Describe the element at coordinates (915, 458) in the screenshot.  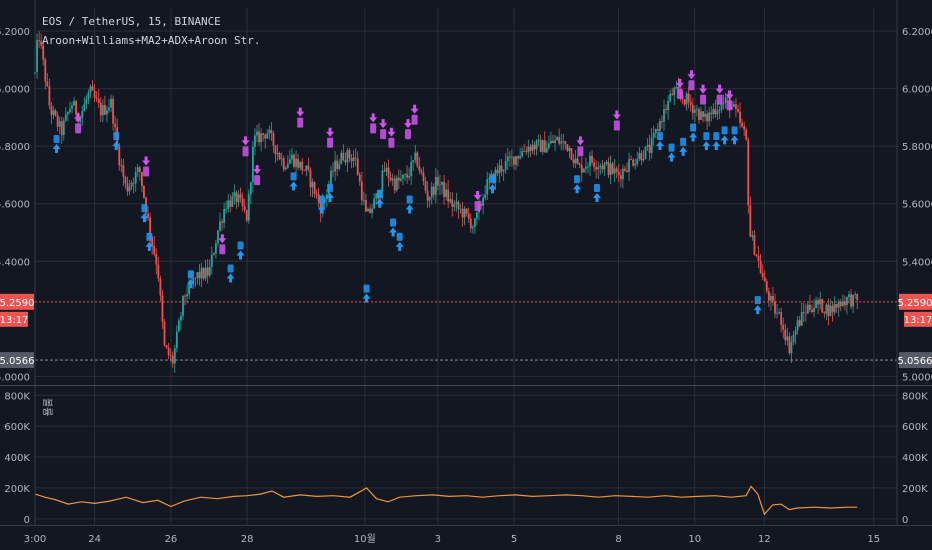
I see `volume-tick-label-right: 400K` at that location.